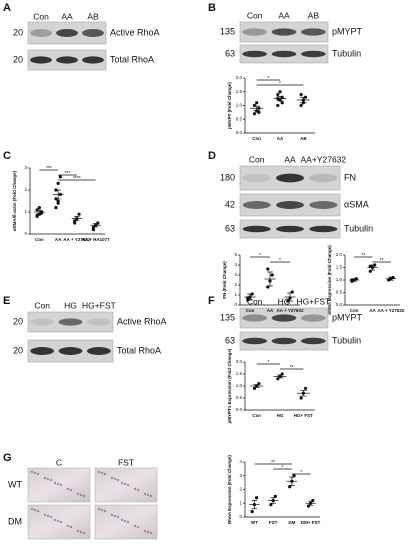  I want to click on lane-label: AA+Y27632, so click(324, 159).